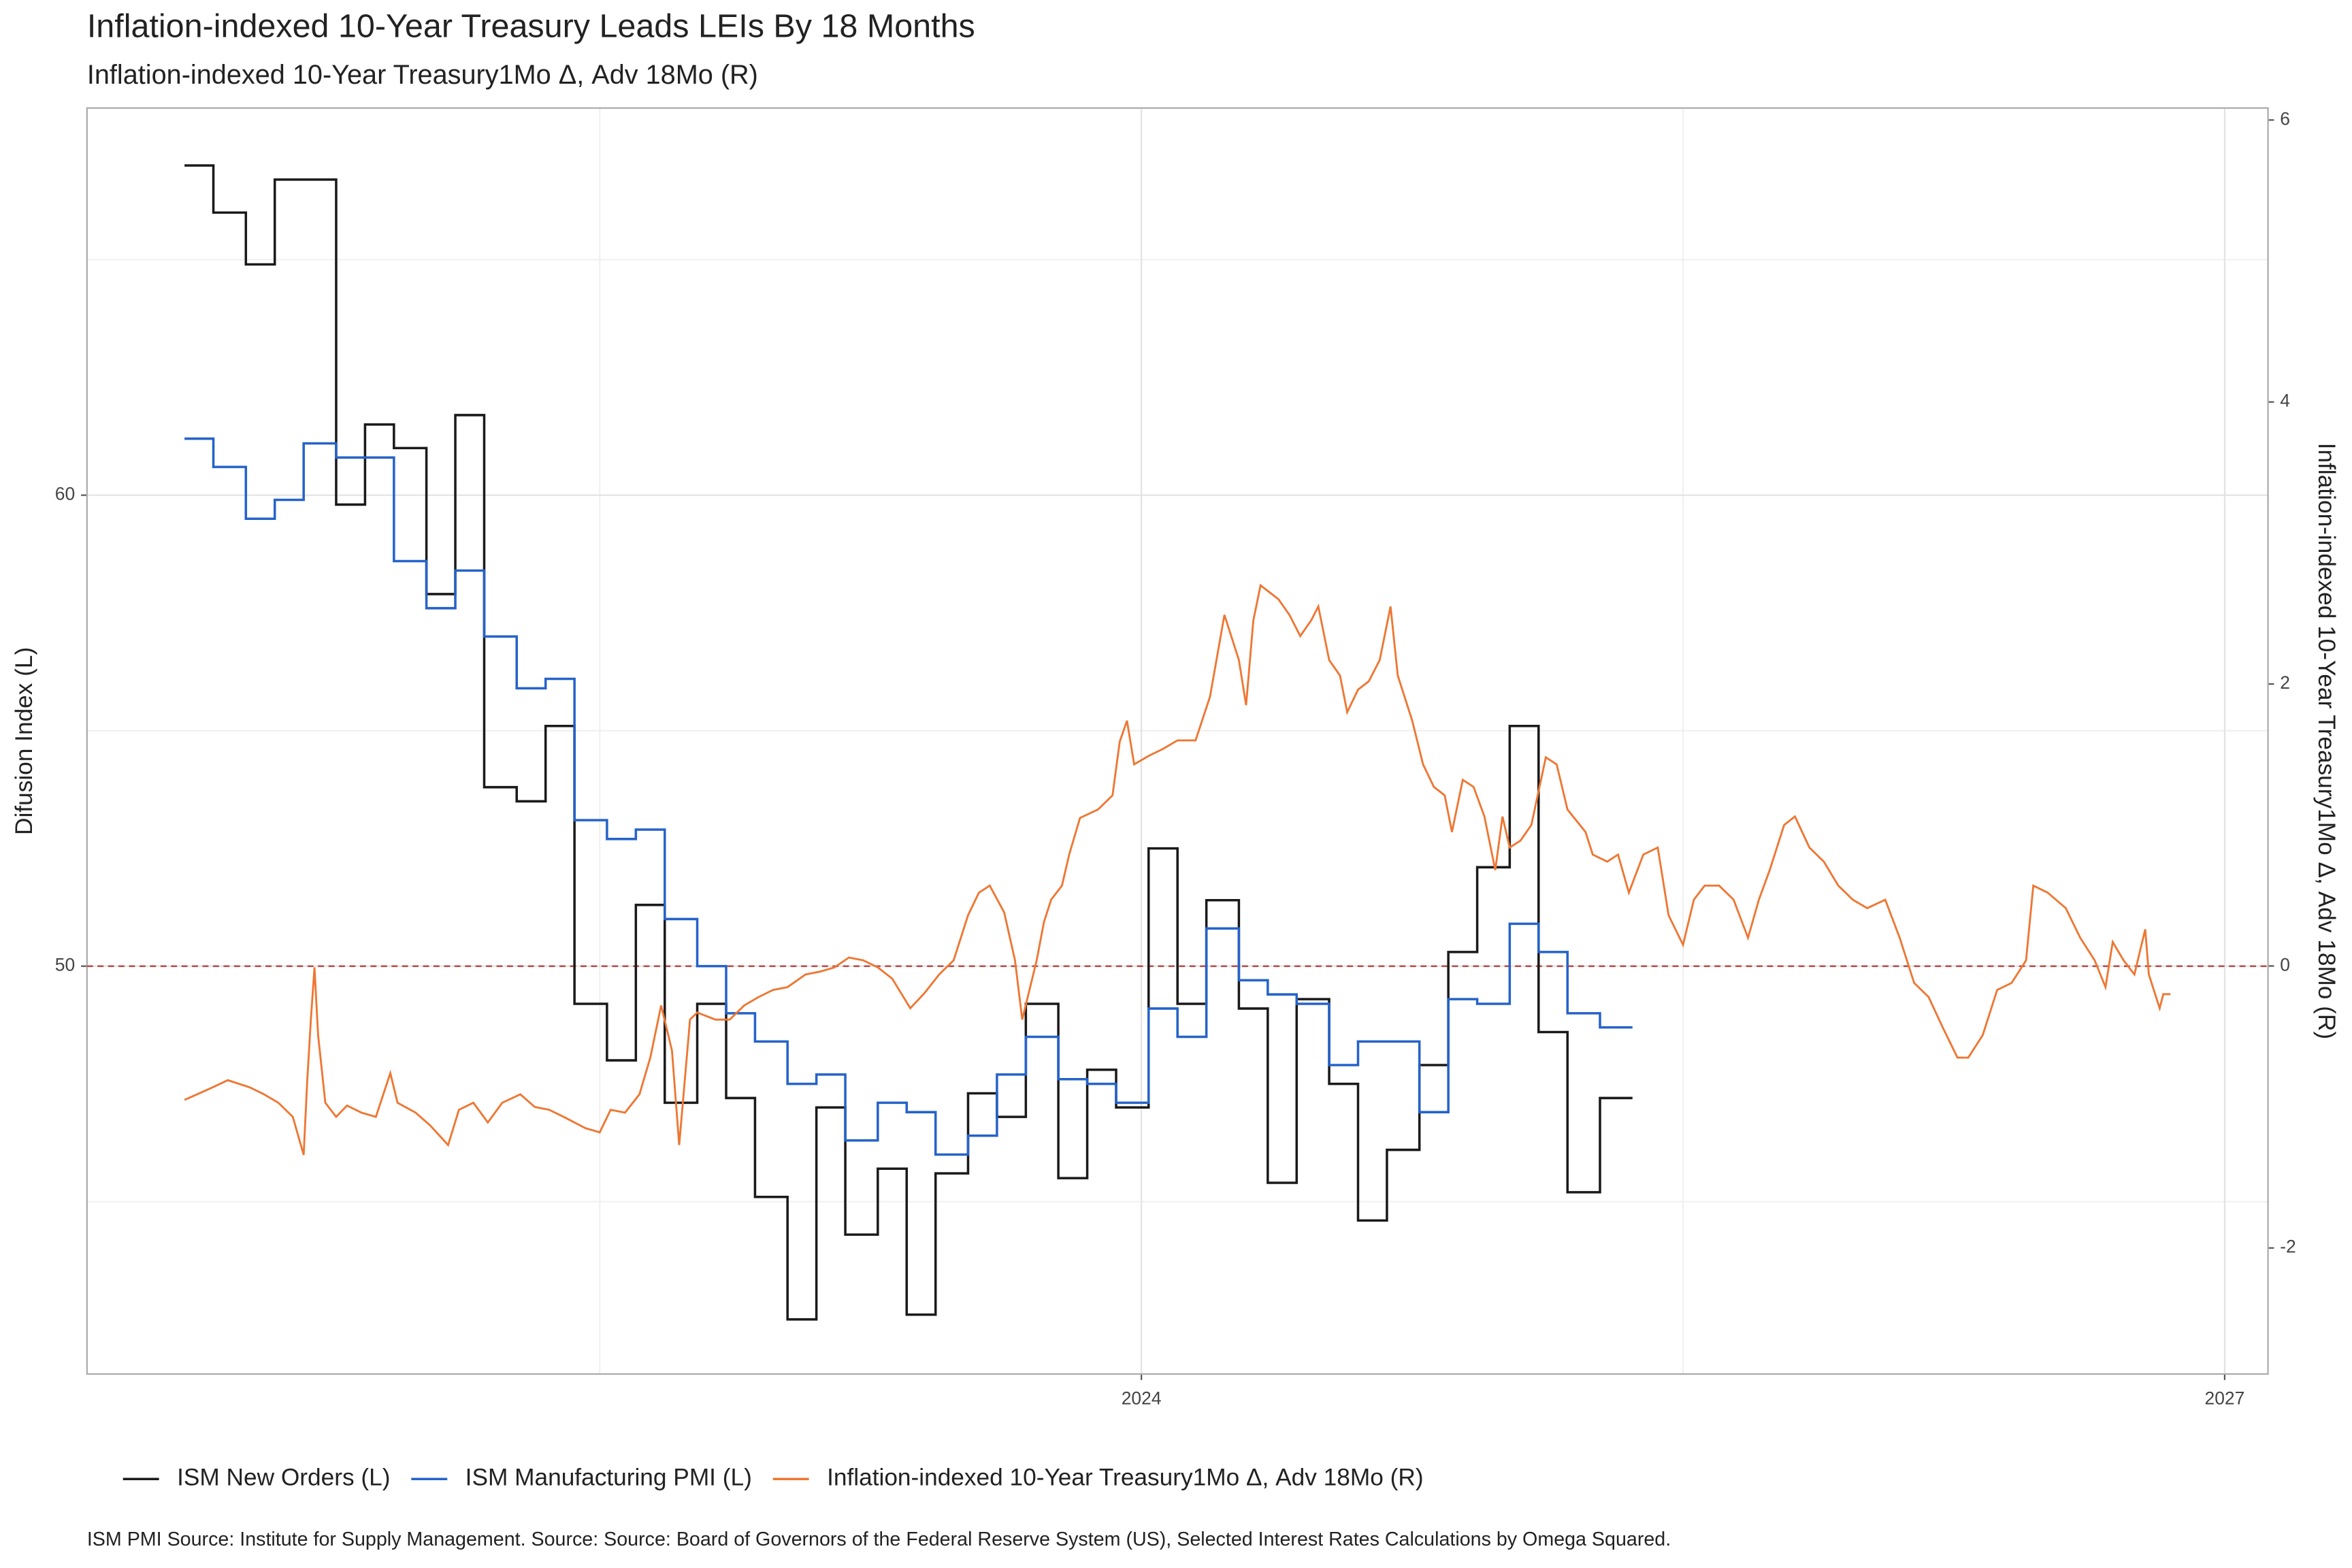  What do you see at coordinates (609, 1478) in the screenshot?
I see `legend-label: ISM Manufacturing PMI (L)` at bounding box center [609, 1478].